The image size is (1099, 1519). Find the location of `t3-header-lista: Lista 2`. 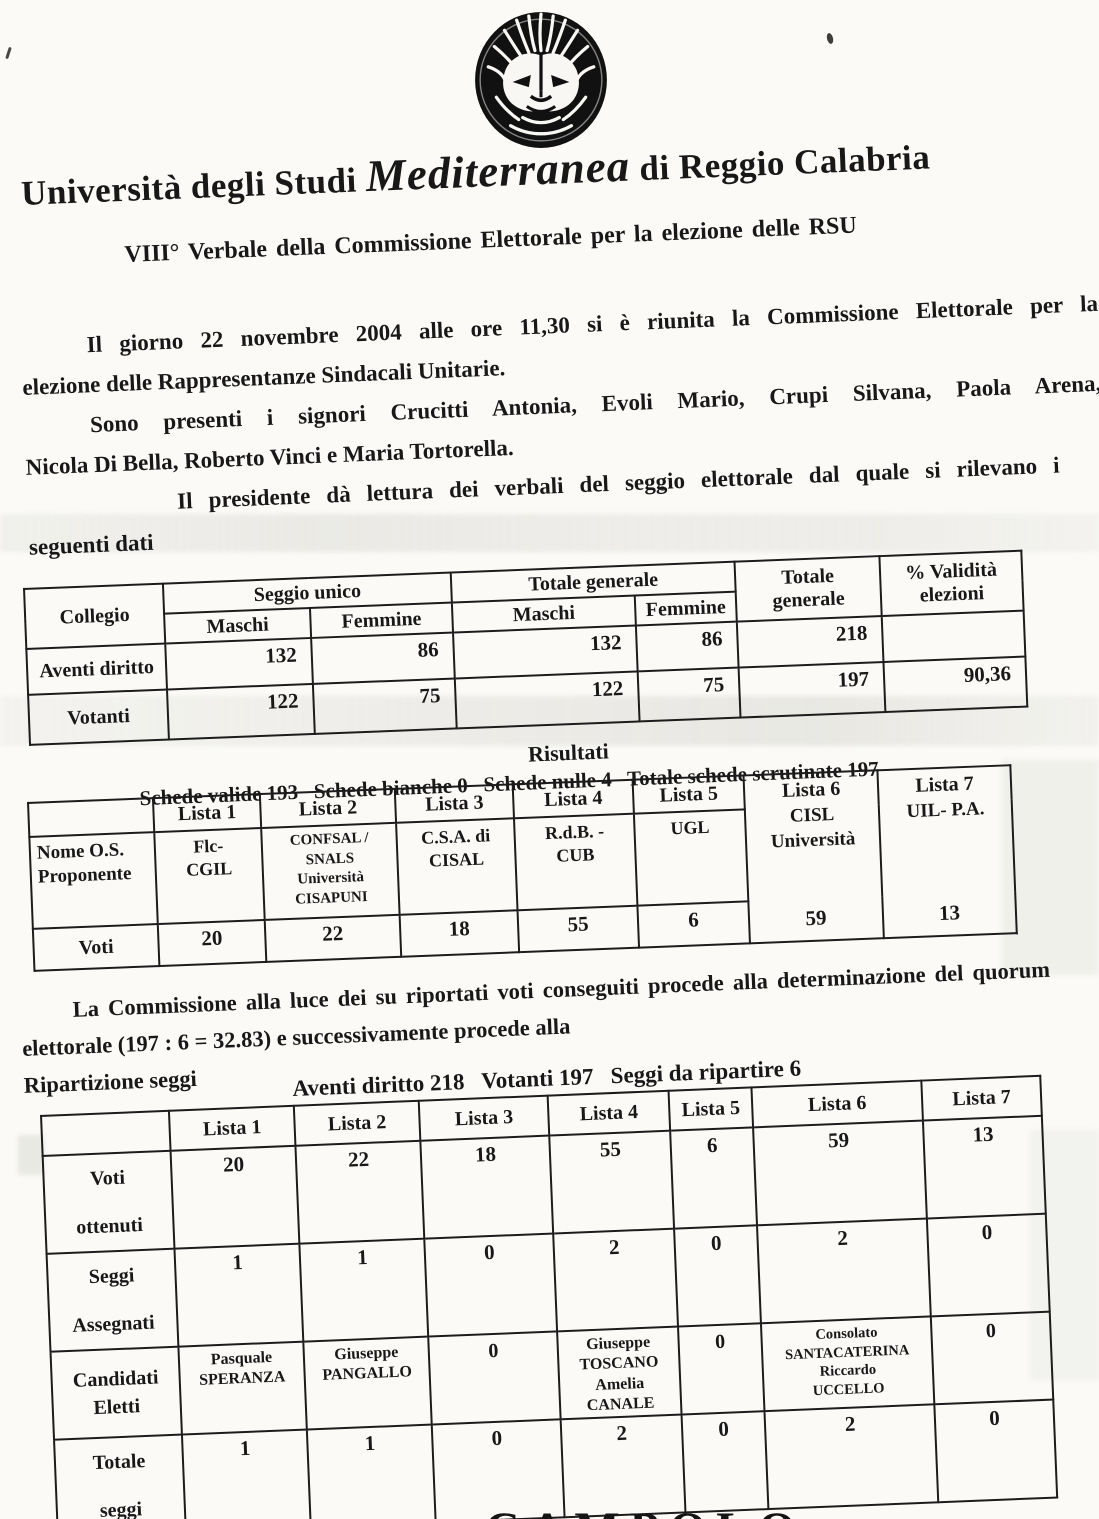

t3-header-lista: Lista 2 is located at coordinates (357, 1123).